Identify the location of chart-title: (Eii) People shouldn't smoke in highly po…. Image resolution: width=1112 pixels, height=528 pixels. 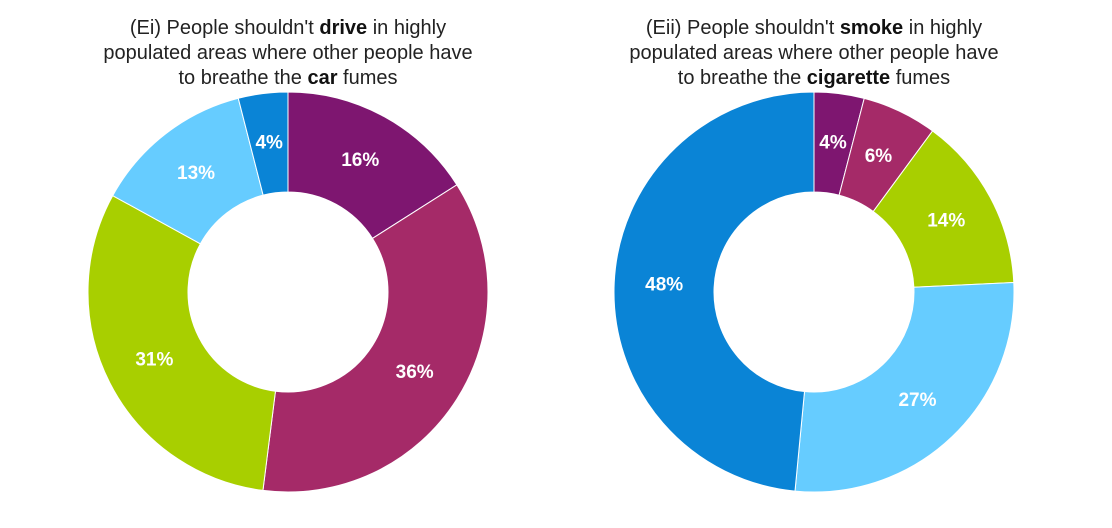
(814, 53).